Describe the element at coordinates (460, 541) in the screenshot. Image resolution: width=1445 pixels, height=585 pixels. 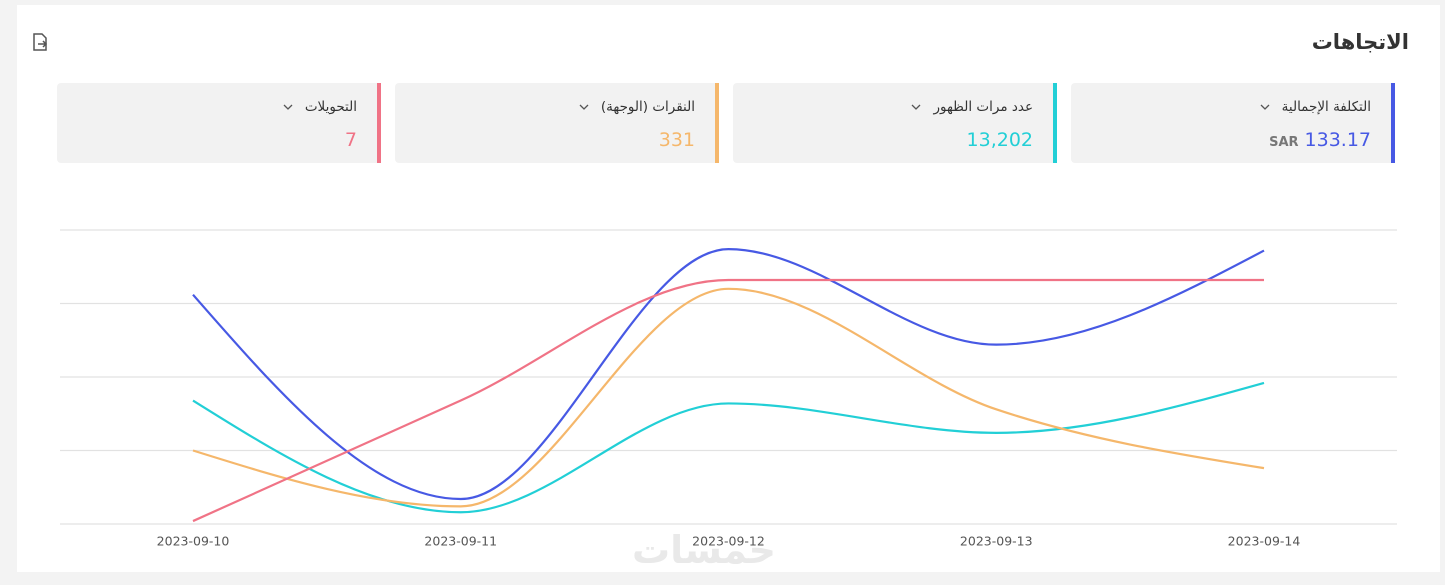
I see `x-tick-label: 2023-09-11` at that location.